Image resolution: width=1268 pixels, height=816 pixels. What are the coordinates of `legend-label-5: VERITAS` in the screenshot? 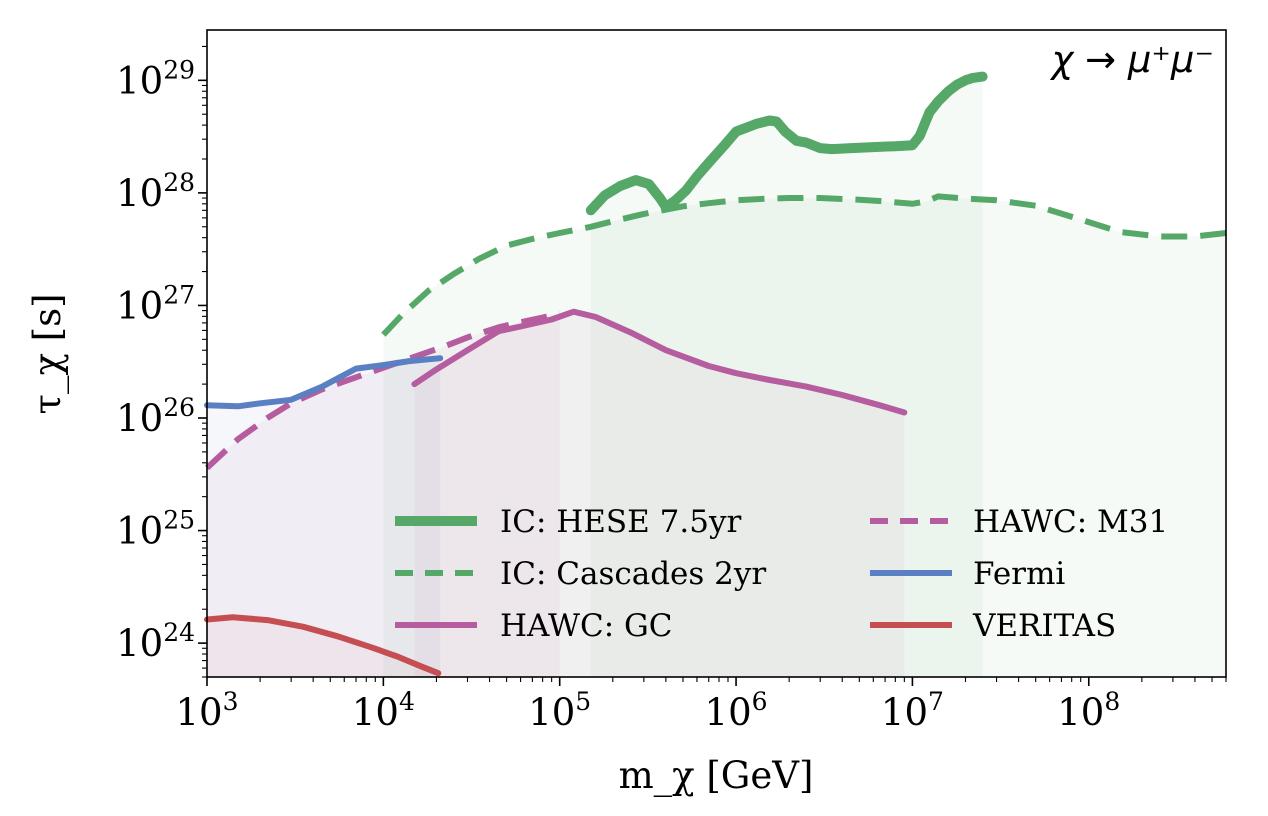 It's located at (1044, 626).